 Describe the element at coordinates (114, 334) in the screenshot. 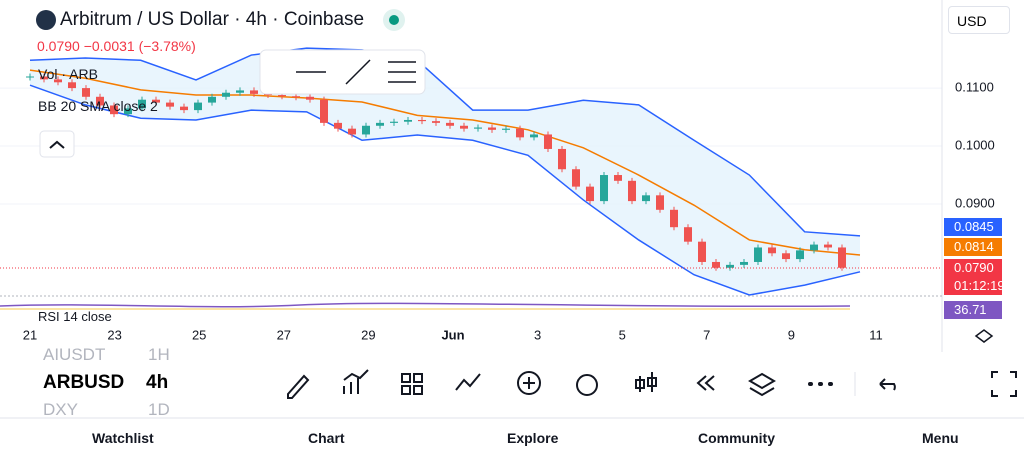

I see `x-tick-label: 23` at that location.